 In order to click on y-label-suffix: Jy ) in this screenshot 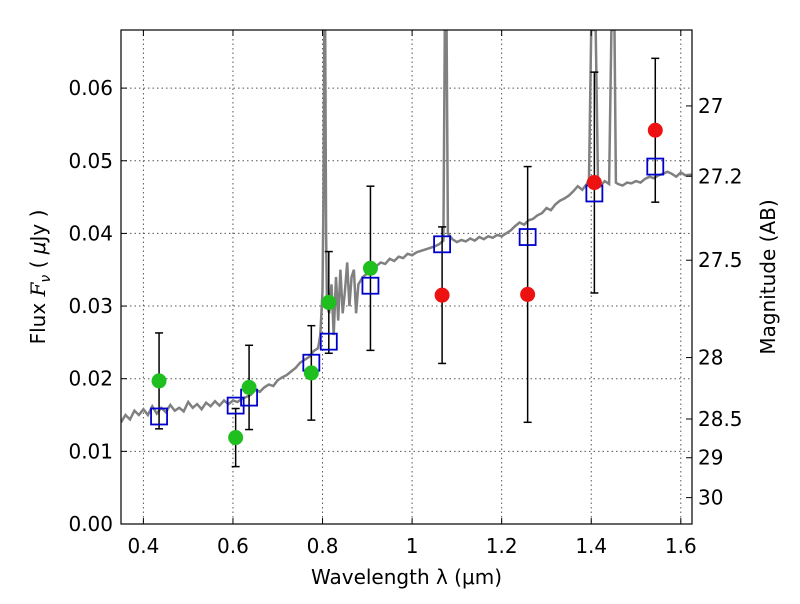, I will do `click(38, 227)`.